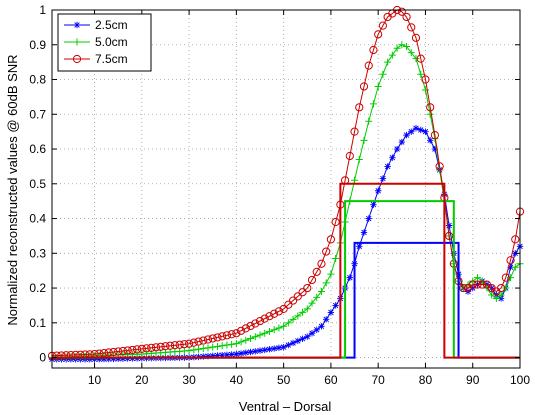 The image size is (535, 415). What do you see at coordinates (96, 25) in the screenshot?
I see `legend-entry-0: 2.5cm` at bounding box center [96, 25].